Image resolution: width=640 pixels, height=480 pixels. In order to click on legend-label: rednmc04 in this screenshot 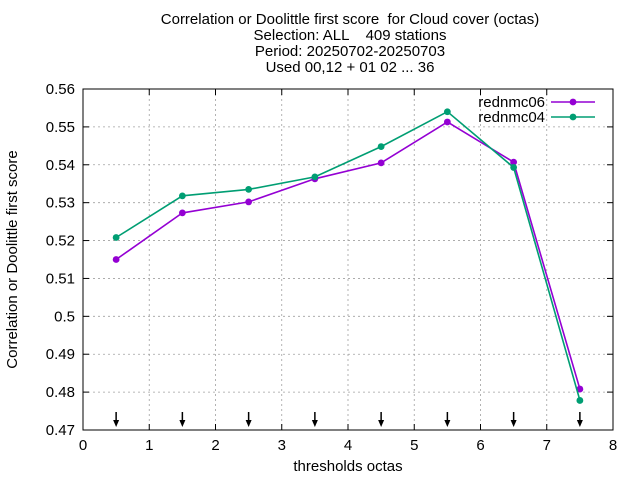, I will do `click(511, 117)`.